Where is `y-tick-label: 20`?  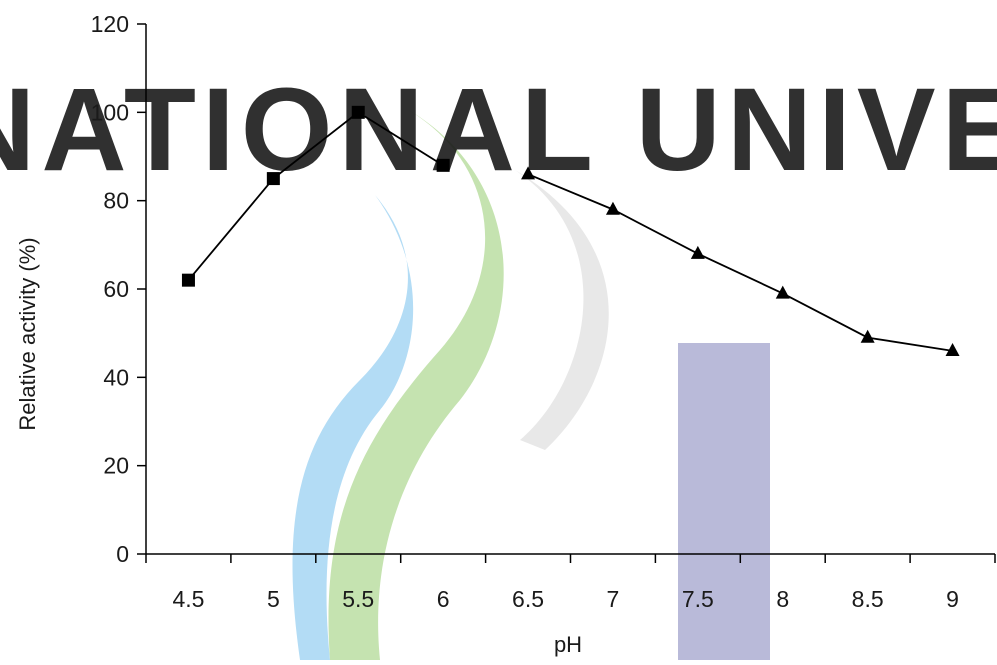
y-tick-label: 20 is located at coordinates (116, 466).